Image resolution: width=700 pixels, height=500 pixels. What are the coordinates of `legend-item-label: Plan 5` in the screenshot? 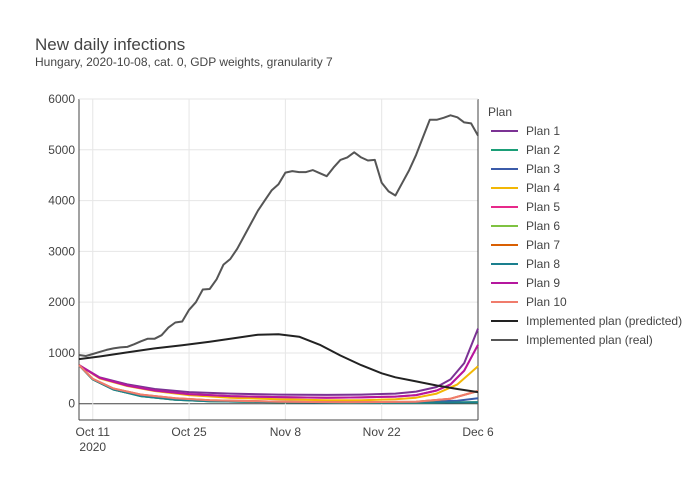 It's located at (543, 207).